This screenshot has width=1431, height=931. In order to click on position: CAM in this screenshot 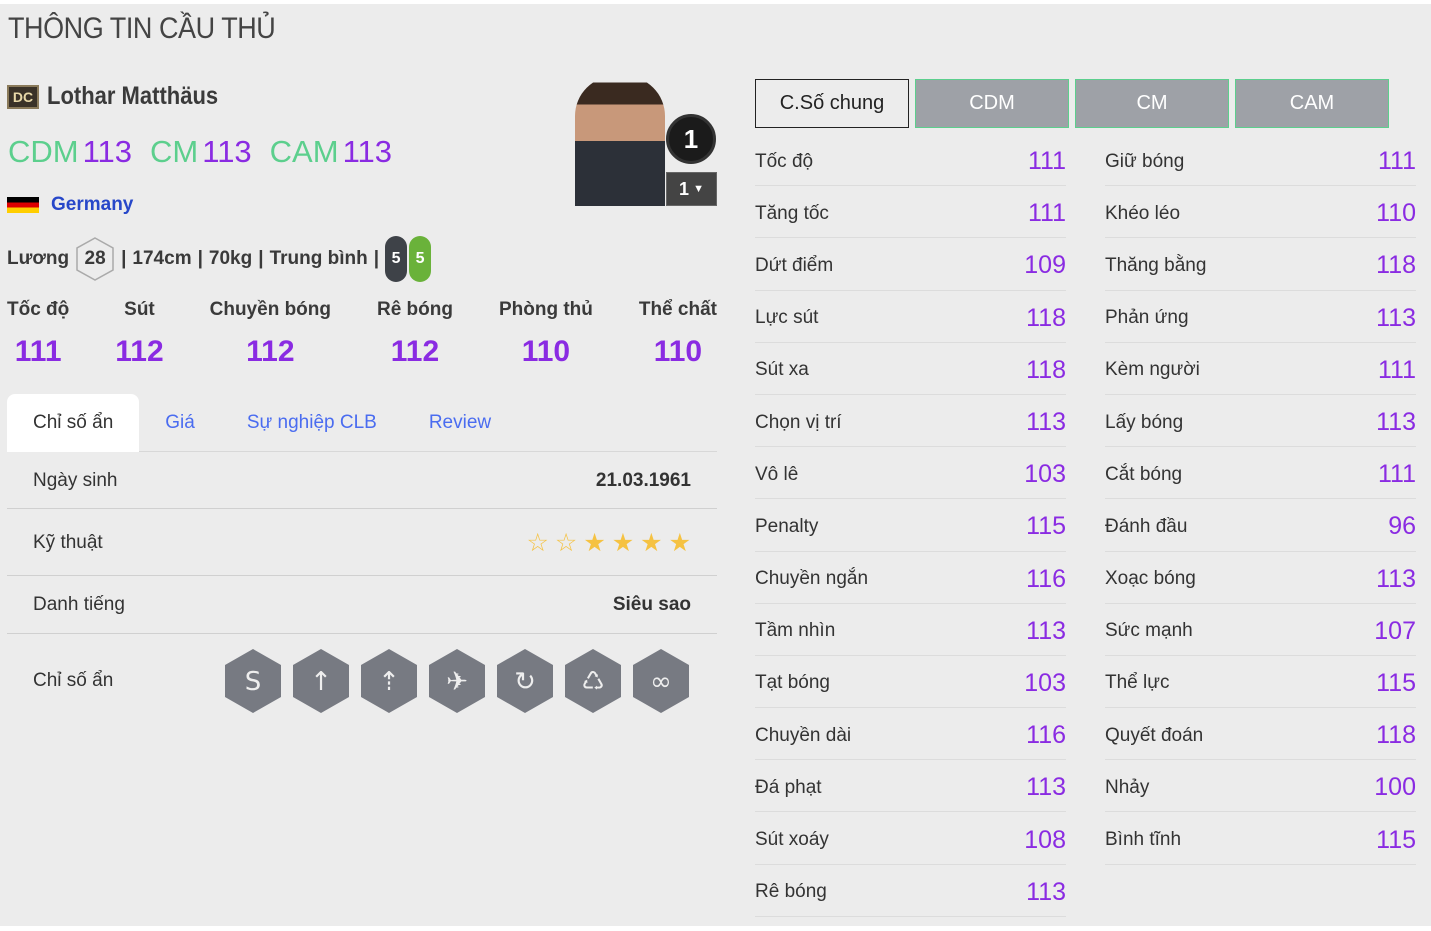, I will do `click(304, 151)`.